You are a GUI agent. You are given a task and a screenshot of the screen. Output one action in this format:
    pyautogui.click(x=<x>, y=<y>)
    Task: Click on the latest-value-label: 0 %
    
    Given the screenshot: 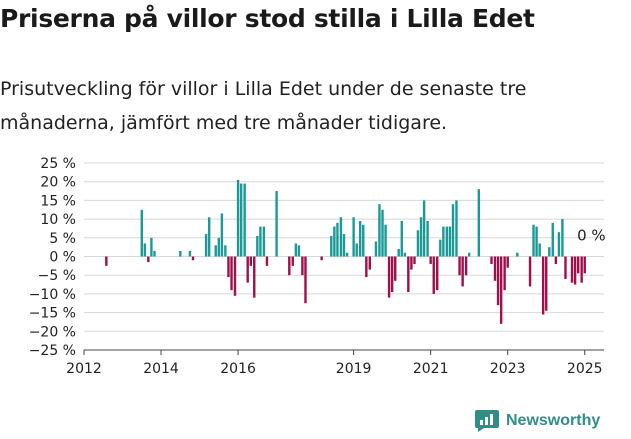 What is the action you would take?
    pyautogui.click(x=591, y=236)
    